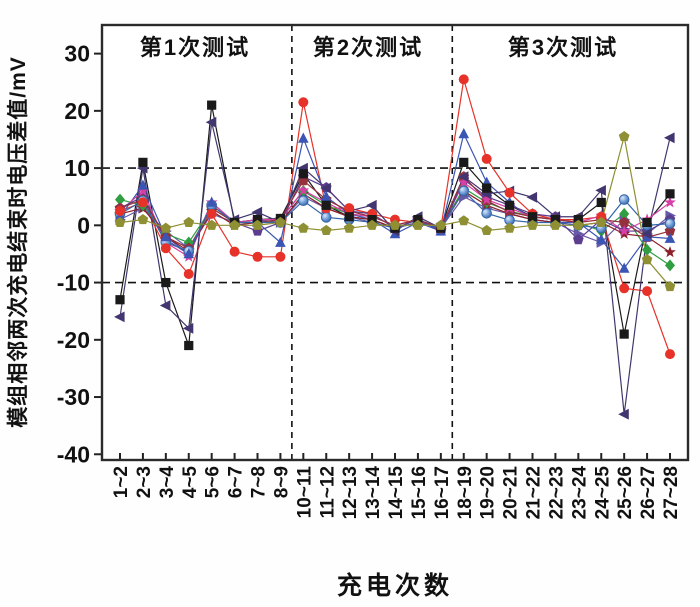 The width and height of the screenshot is (700, 607). Describe the element at coordinates (190, 482) in the screenshot. I see `svg-text: 4~5` at that location.